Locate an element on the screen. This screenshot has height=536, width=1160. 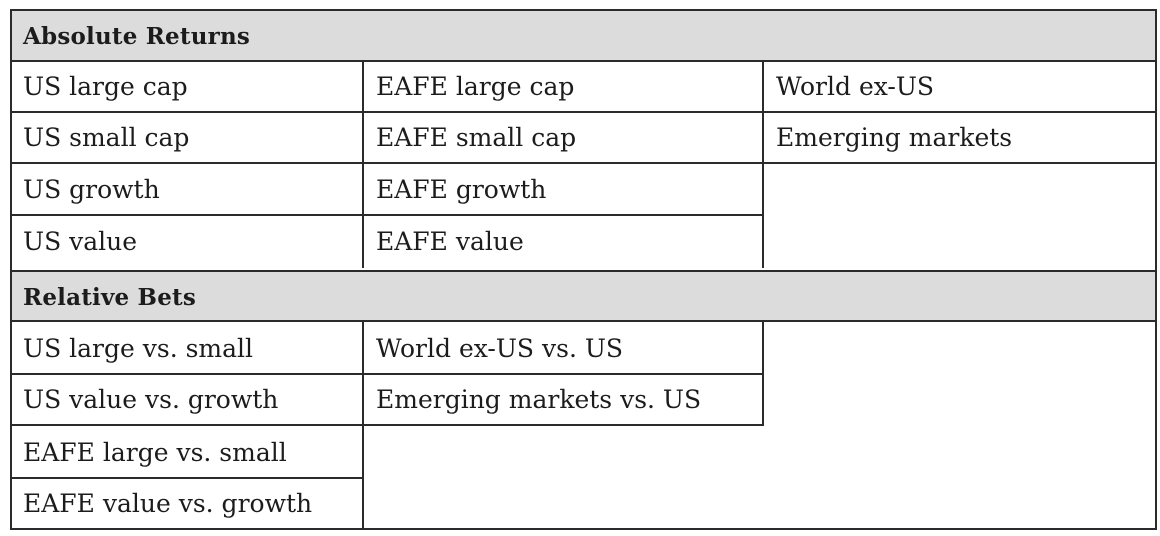
section-header-relative-bets: Relative Bets is located at coordinates (583, 296).